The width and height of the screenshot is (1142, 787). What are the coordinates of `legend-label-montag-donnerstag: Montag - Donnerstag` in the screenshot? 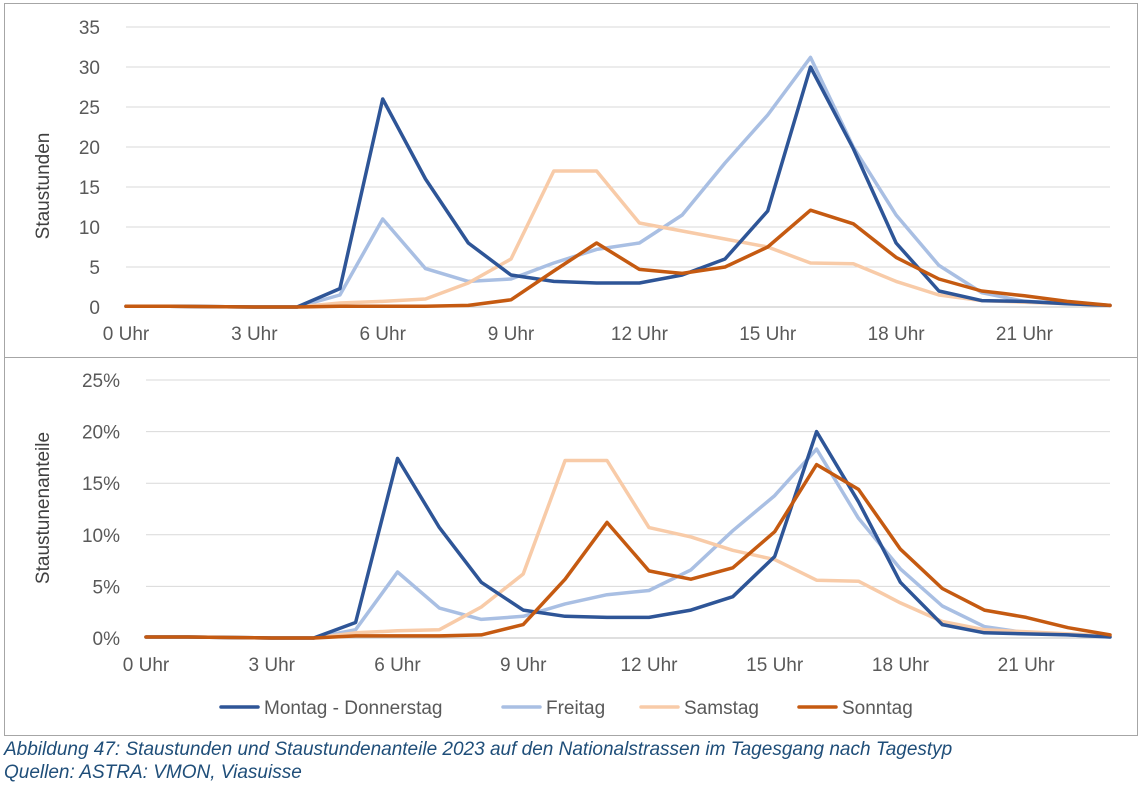 It's located at (353, 708).